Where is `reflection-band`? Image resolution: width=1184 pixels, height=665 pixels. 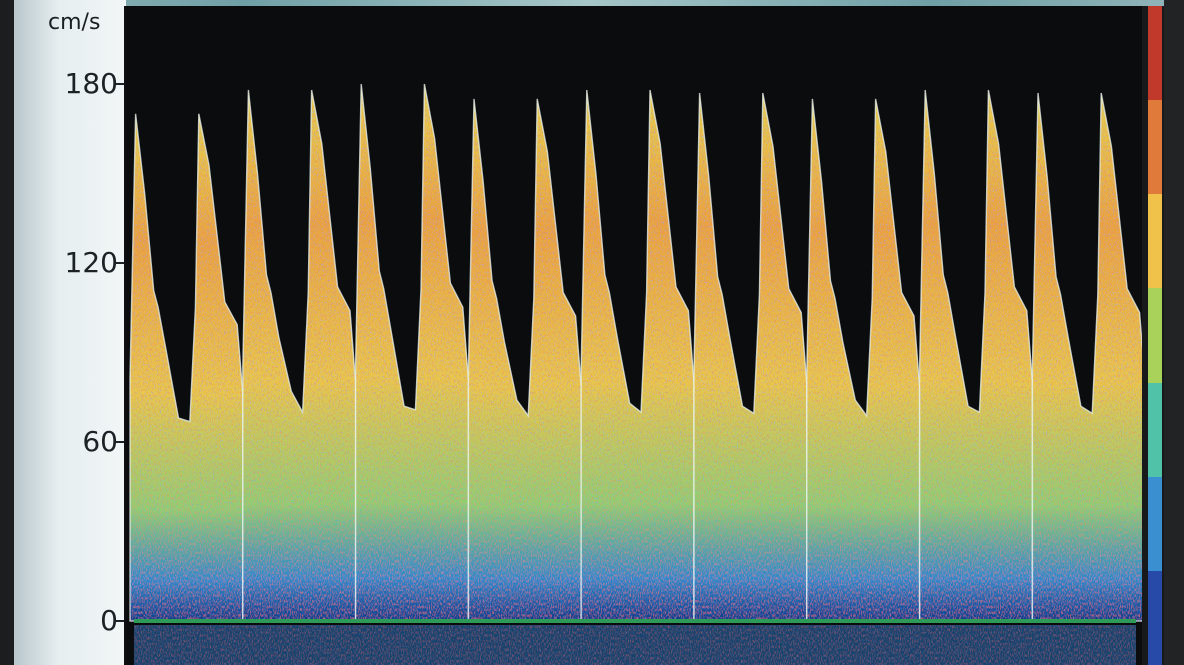
reflection-band is located at coordinates (635, 645).